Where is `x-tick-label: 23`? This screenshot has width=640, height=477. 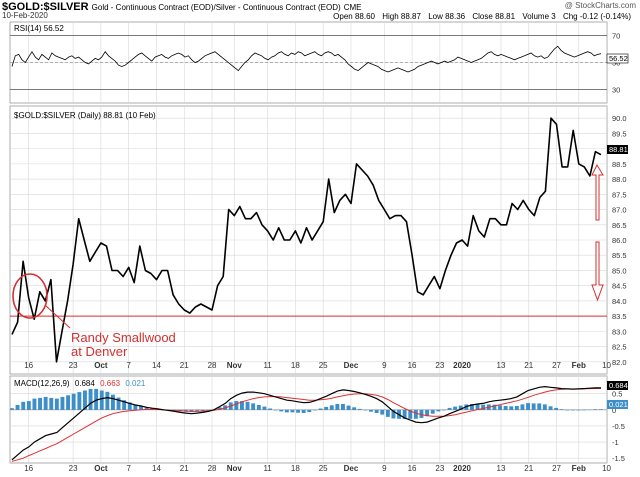
x-tick-label: 23 is located at coordinates (73, 468).